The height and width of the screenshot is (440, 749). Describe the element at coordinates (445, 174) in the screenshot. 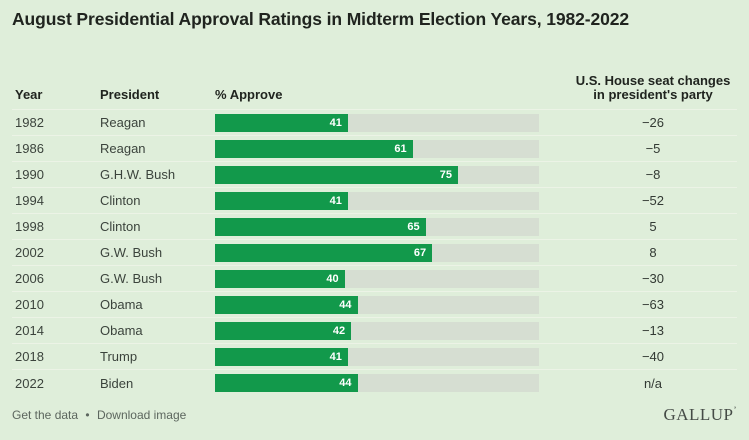

I see `bar-value-label: 75` at that location.